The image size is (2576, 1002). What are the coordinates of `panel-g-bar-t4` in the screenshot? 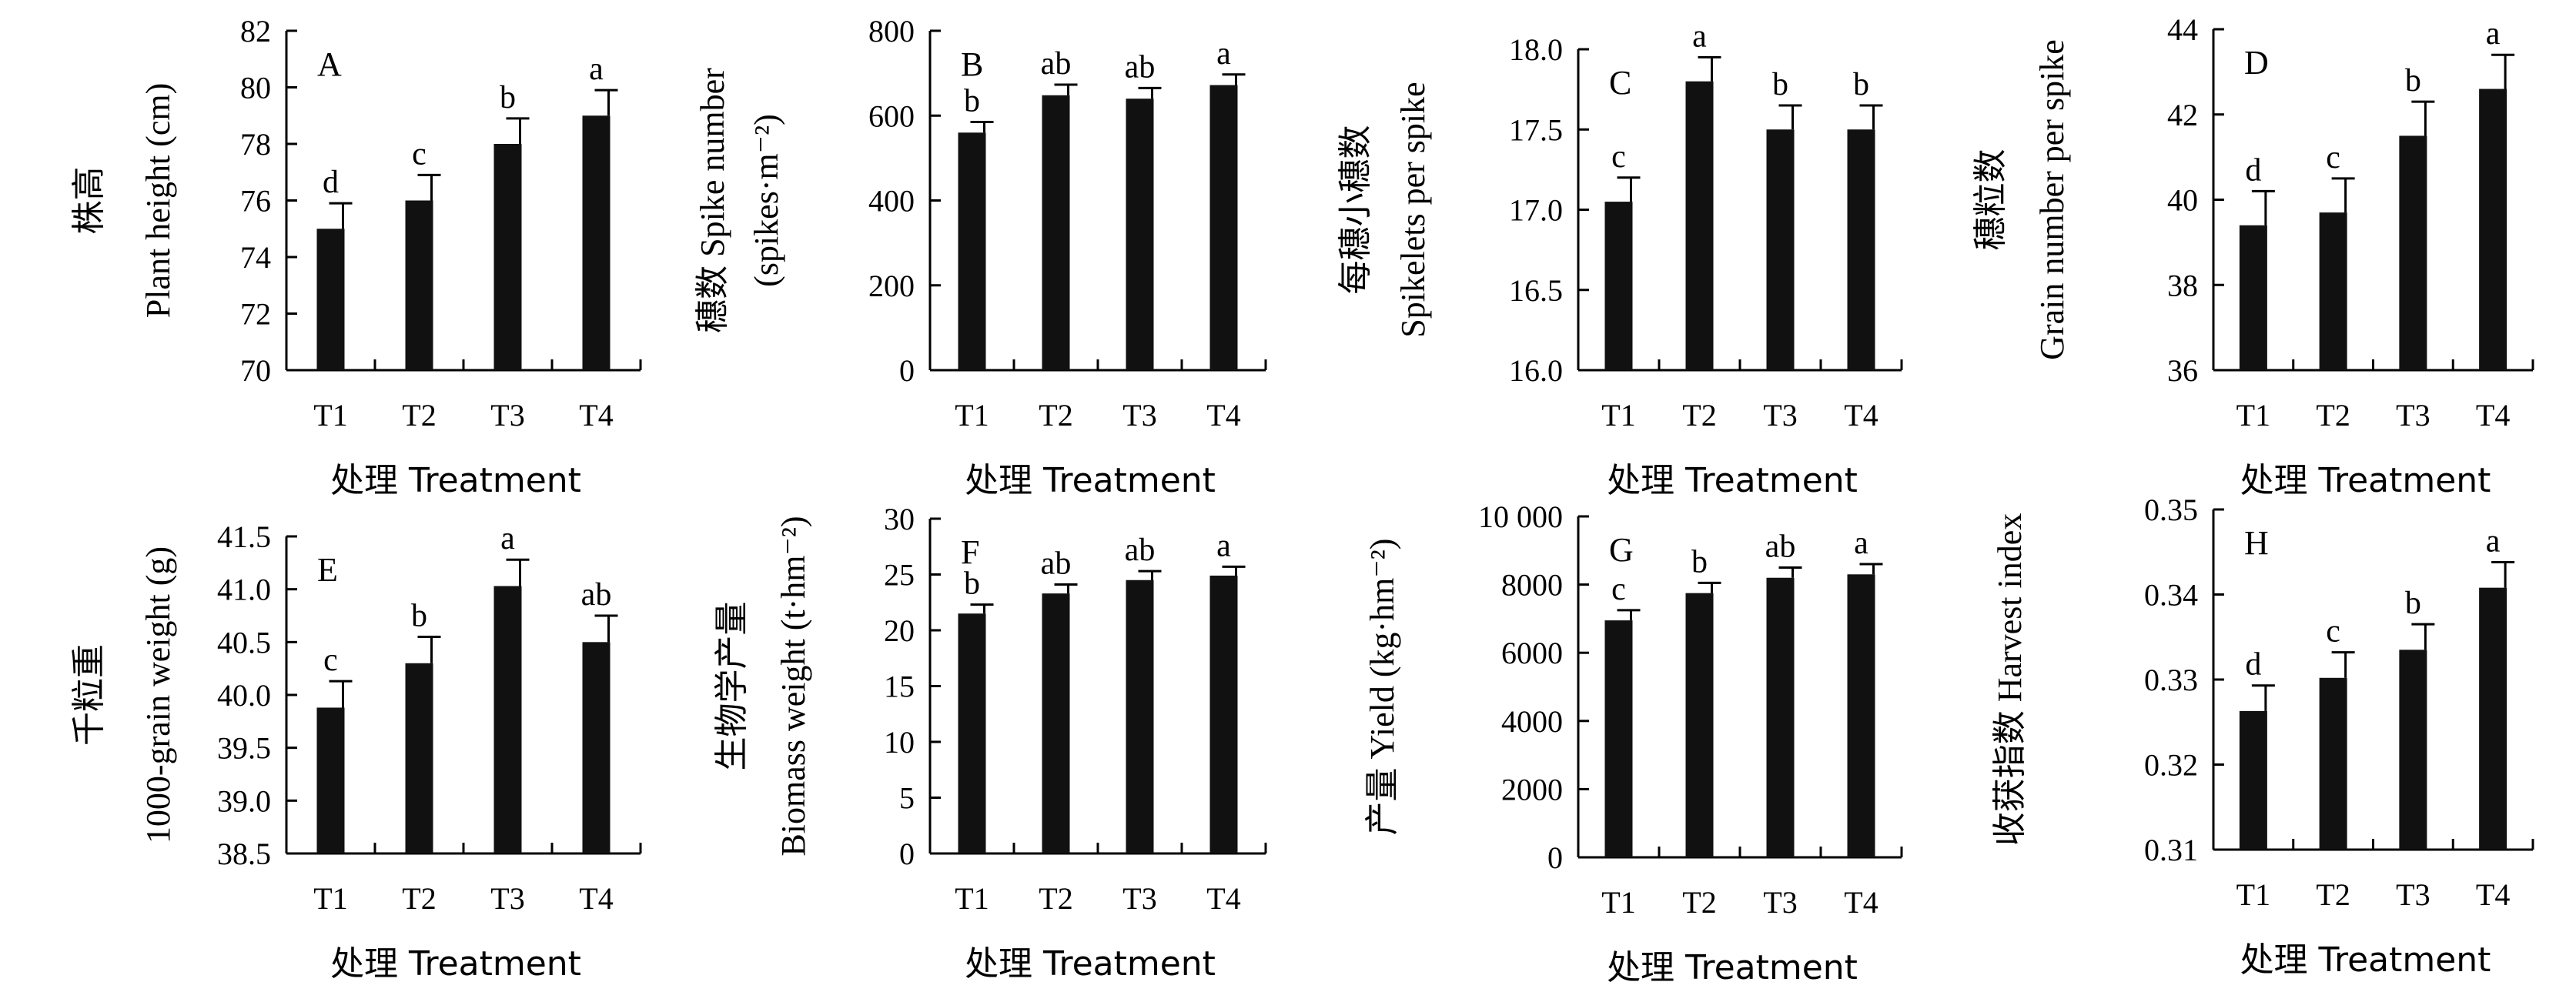 It's located at (1861, 715).